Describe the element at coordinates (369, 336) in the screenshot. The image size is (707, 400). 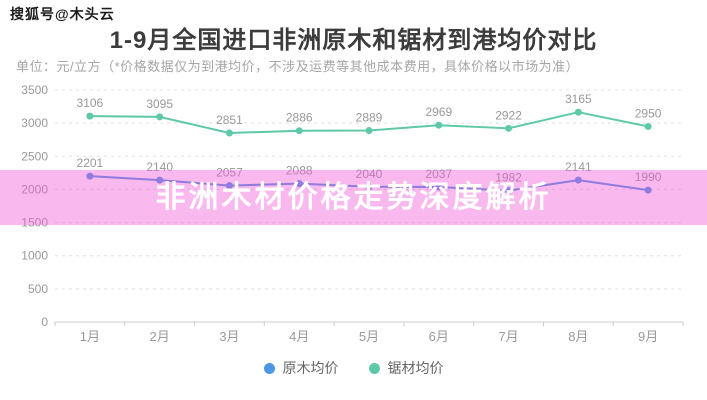
I see `x-axis-label-5: 5月` at that location.